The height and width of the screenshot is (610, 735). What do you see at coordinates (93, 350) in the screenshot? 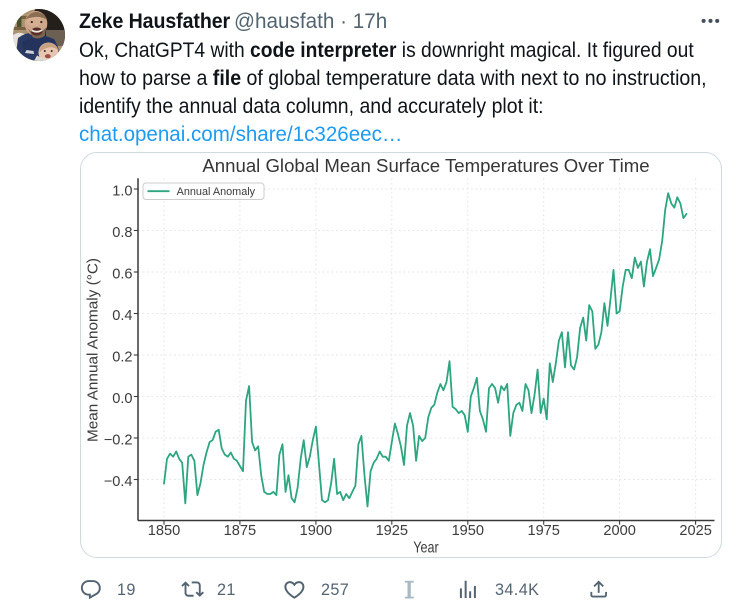
I see `svg-text: Mean Annual Anomaly (°C)` at bounding box center [93, 350].